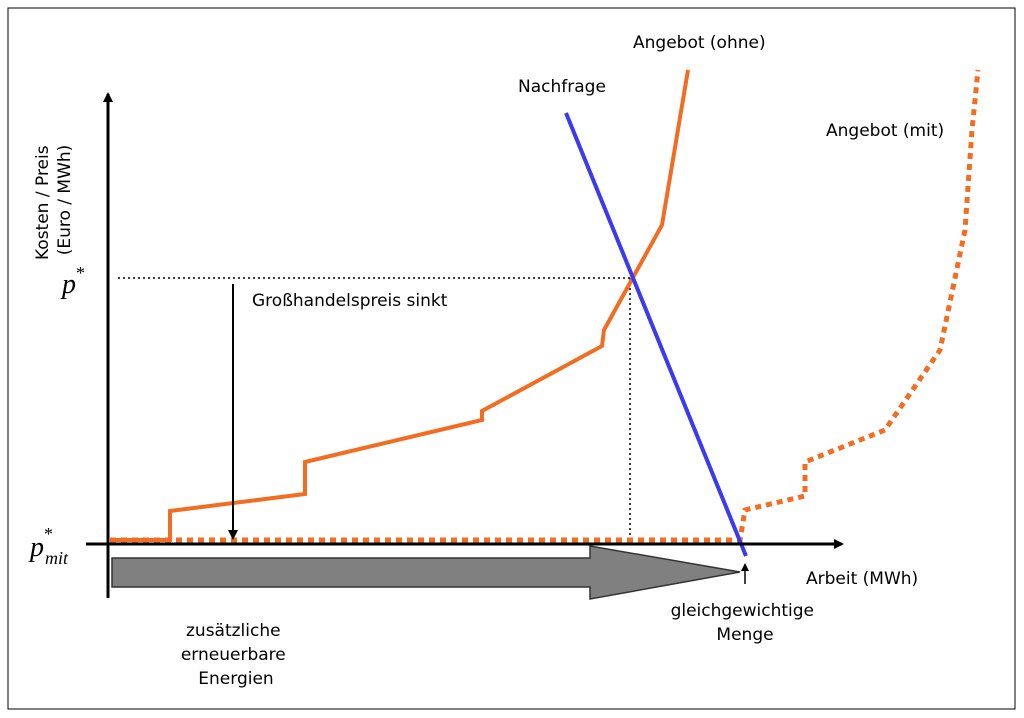  Describe the element at coordinates (885, 131) in the screenshot. I see `supply-with-label: Angebot (mit)` at that location.